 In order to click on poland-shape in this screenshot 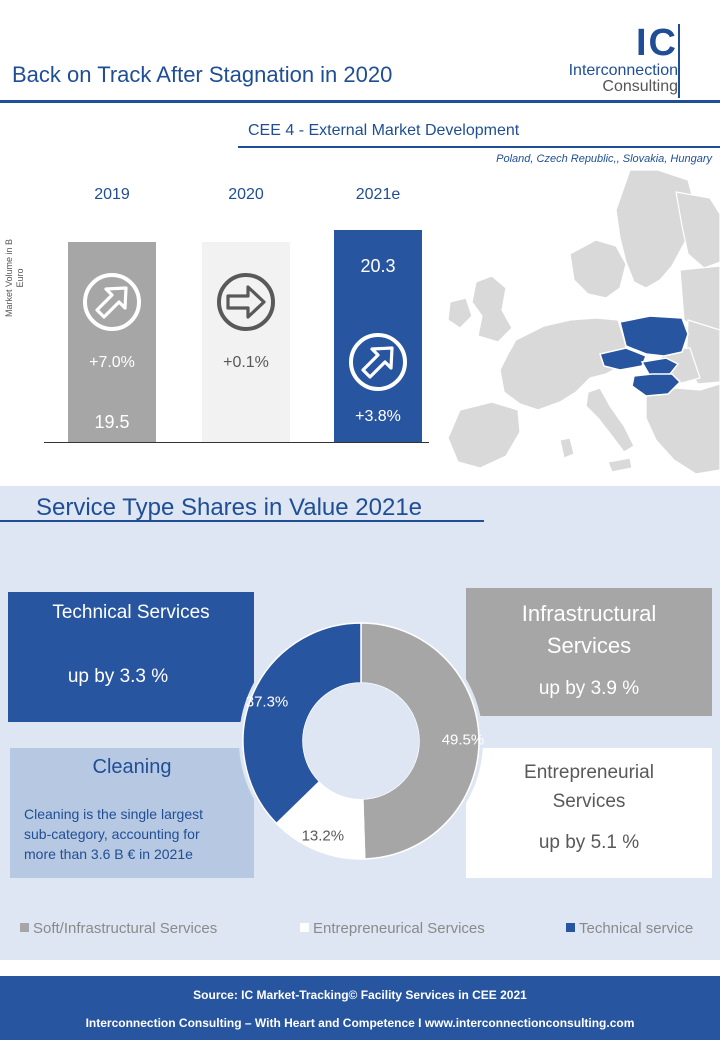, I will do `click(654, 336)`.